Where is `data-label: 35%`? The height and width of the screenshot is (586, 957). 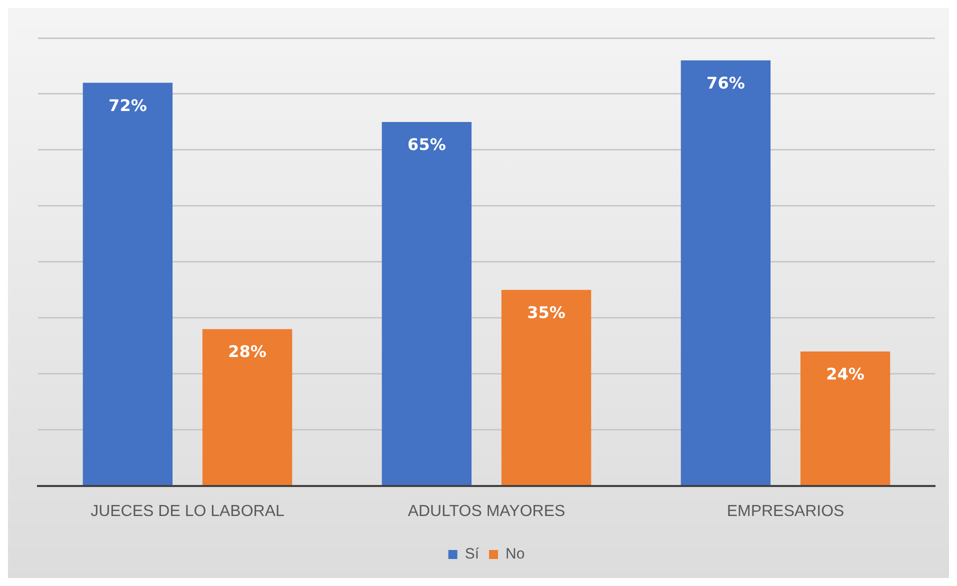 data-label: 35% is located at coordinates (546, 312).